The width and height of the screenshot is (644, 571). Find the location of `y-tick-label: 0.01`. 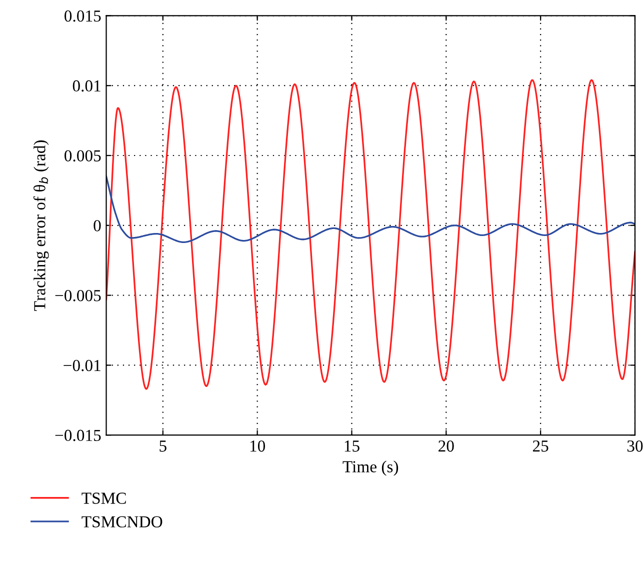

y-tick-label: 0.01 is located at coordinates (86, 86).